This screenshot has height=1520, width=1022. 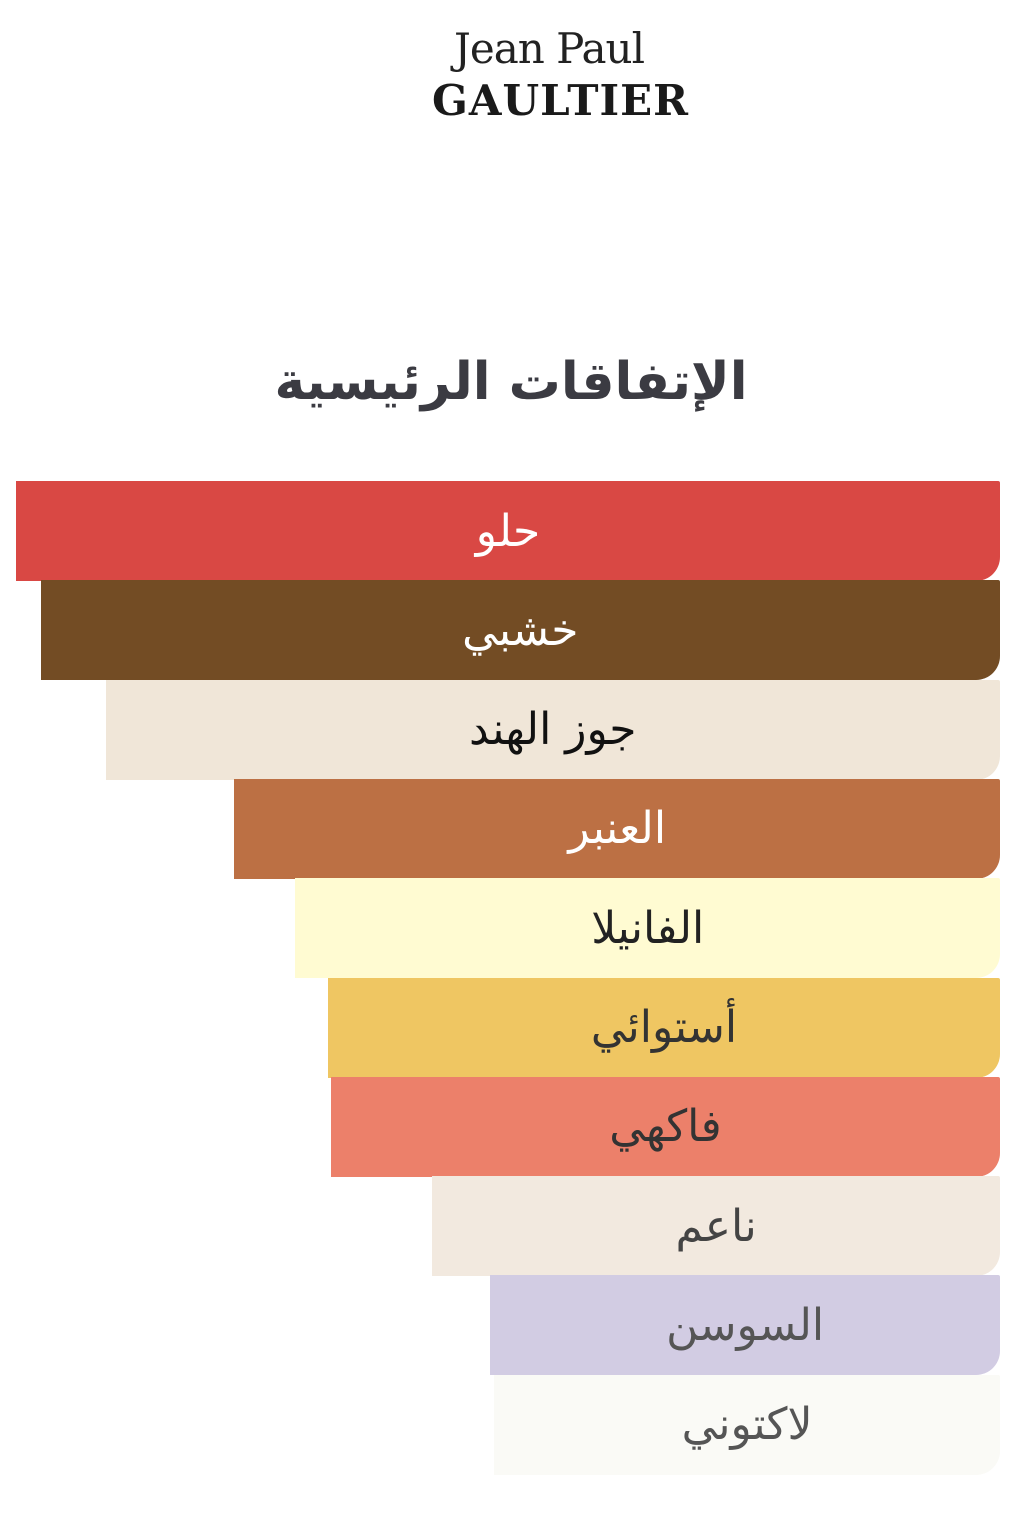 I want to click on accord-label: جوز الهند, so click(x=553, y=730).